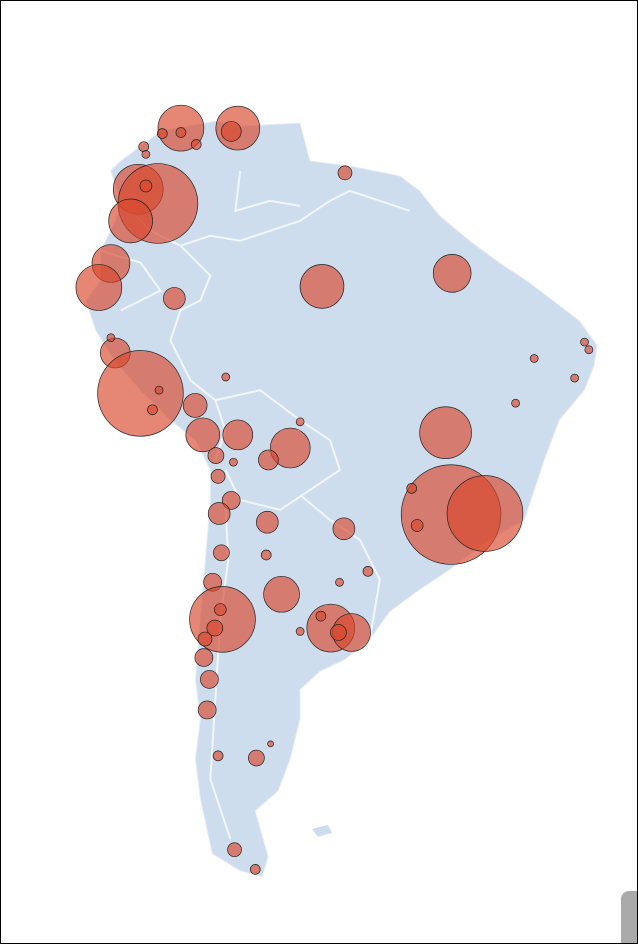 This screenshot has height=944, width=638. I want to click on island, so click(322, 830).